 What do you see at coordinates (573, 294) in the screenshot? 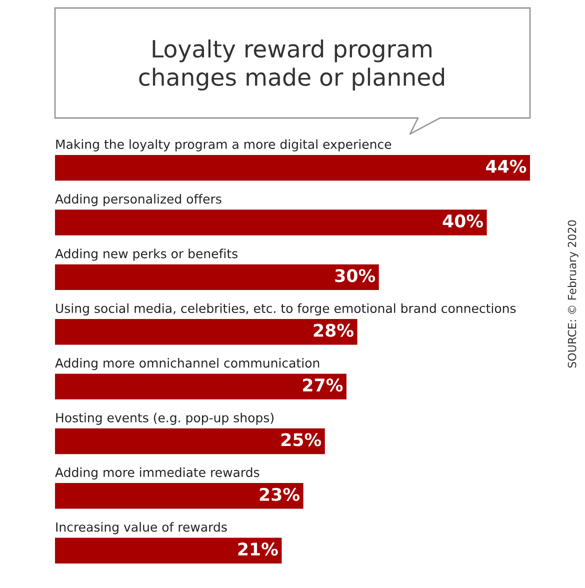
I see `source-note: SOURCE: © February 2020` at bounding box center [573, 294].